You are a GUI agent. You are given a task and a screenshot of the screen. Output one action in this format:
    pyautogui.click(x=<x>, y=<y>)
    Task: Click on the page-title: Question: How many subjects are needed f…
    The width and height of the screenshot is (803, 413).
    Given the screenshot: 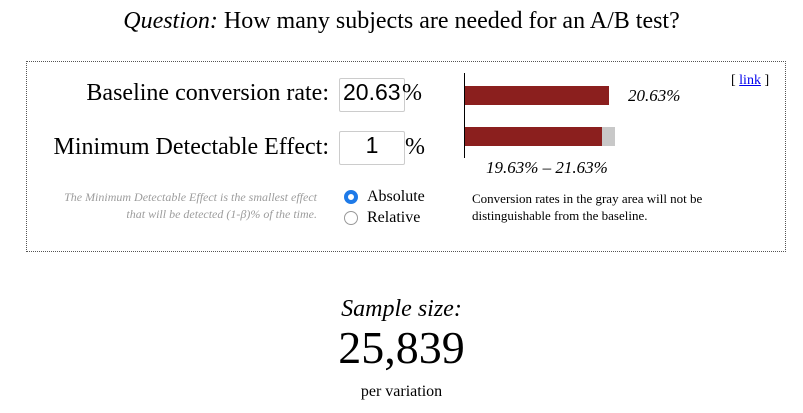 What is the action you would take?
    pyautogui.click(x=401, y=21)
    